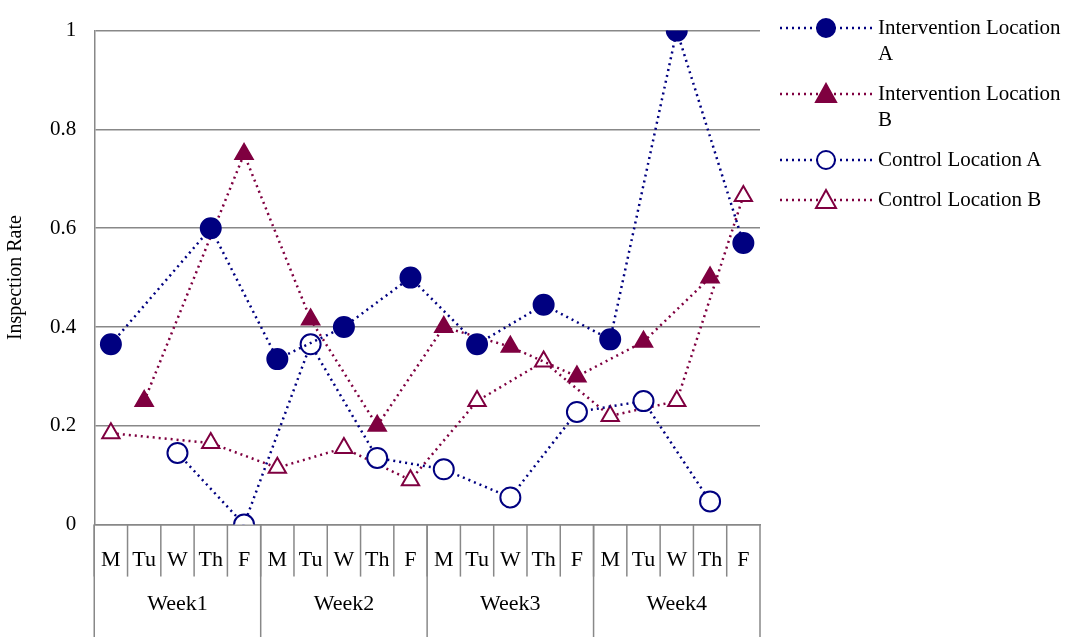  What do you see at coordinates (960, 199) in the screenshot?
I see `legend-label: Control Location B` at bounding box center [960, 199].